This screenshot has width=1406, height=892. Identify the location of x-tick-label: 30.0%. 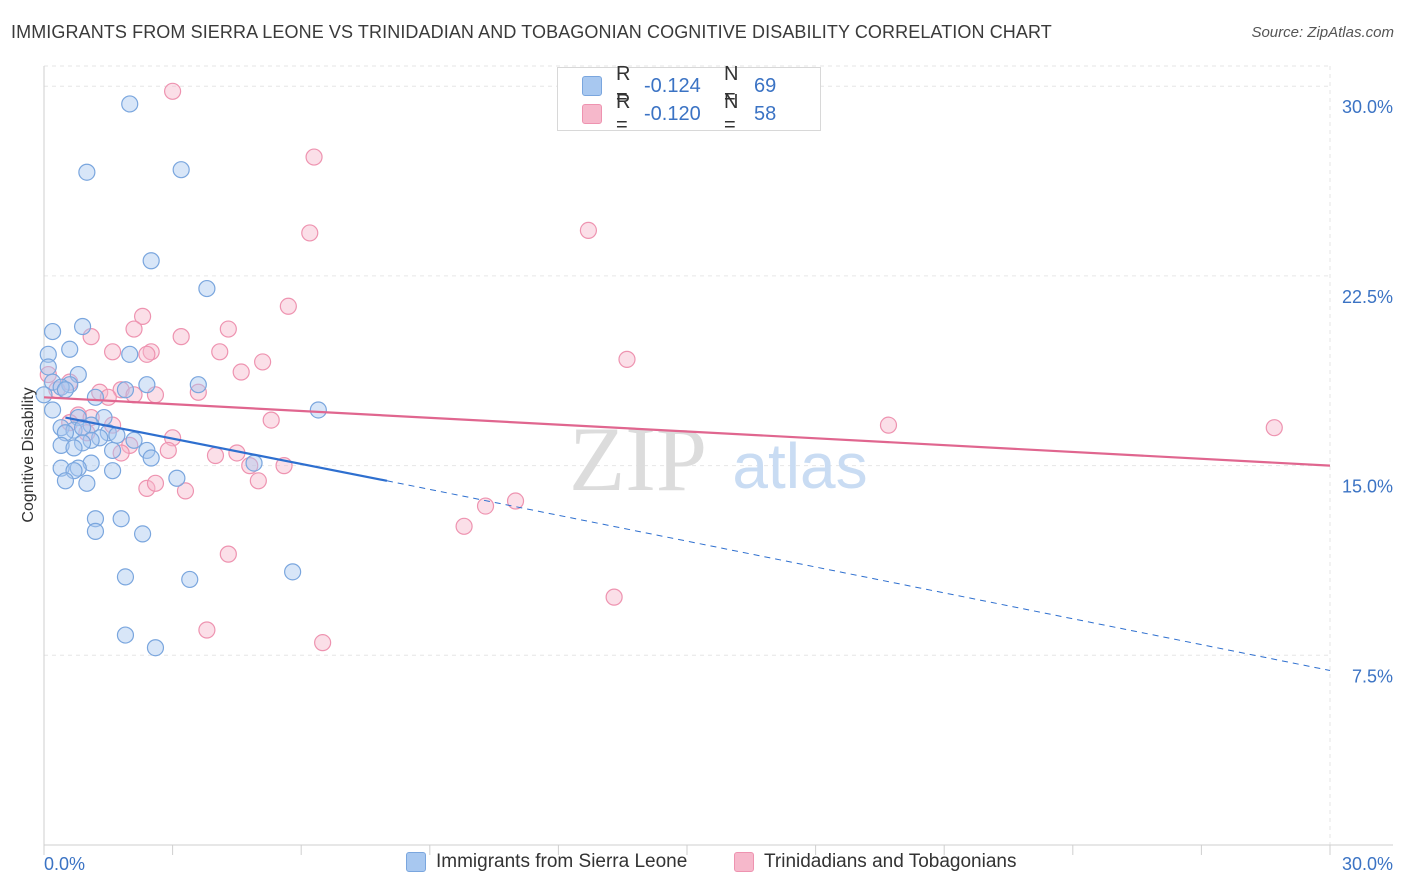
(1367, 864).